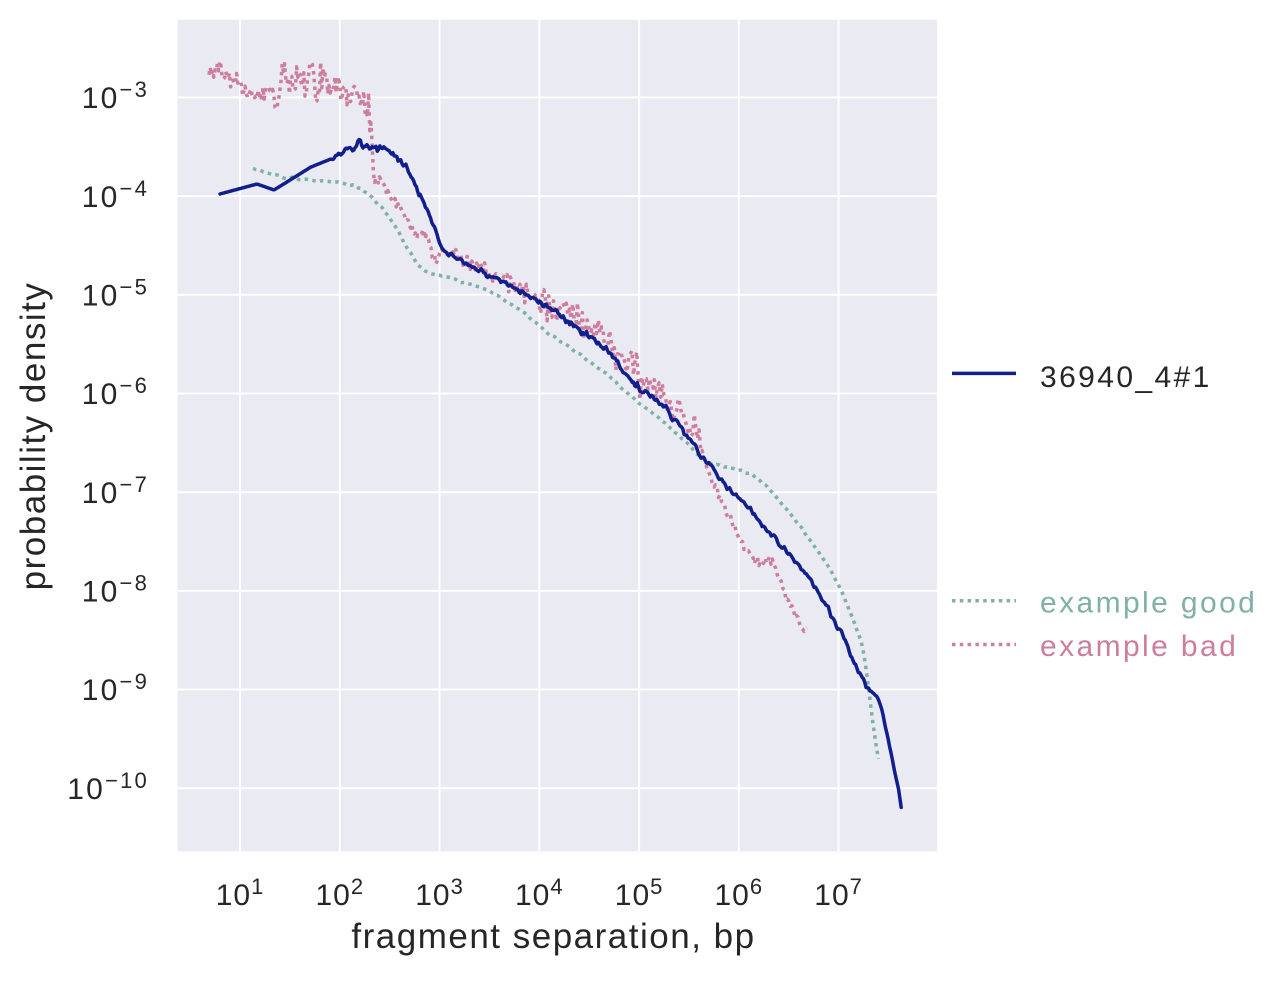 The image size is (1283, 981). Describe the element at coordinates (1139, 646) in the screenshot. I see `svg-text: example bad` at that location.